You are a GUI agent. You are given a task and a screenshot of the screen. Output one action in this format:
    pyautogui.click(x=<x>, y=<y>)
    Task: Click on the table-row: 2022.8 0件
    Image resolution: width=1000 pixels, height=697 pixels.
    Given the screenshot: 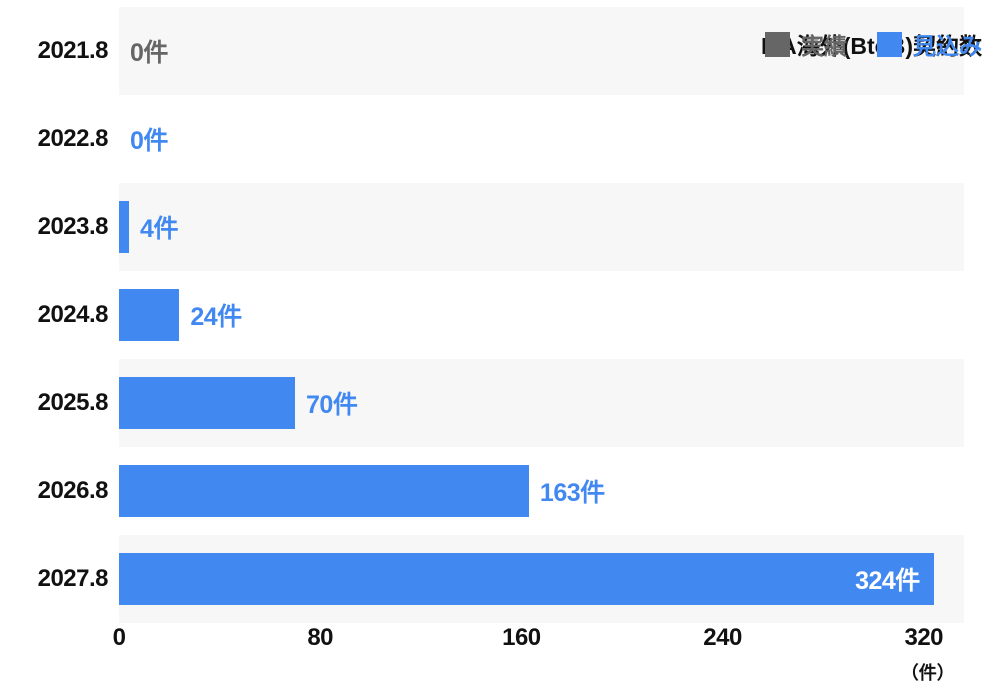 What is the action you would take?
    pyautogui.click(x=500, y=139)
    